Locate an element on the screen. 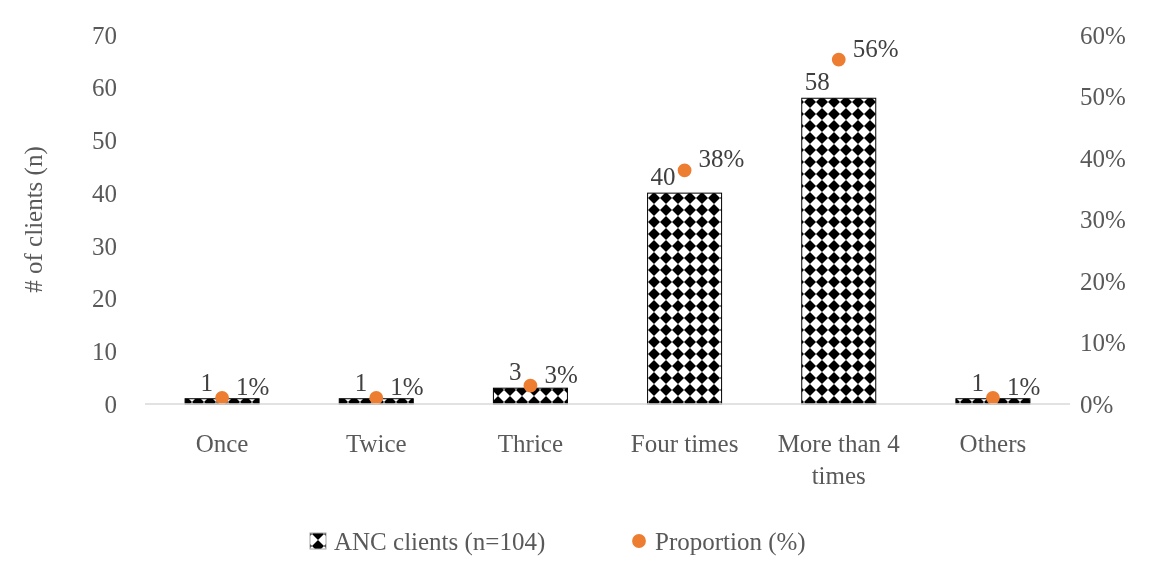  legend-label: Proportion (%) is located at coordinates (730, 541).